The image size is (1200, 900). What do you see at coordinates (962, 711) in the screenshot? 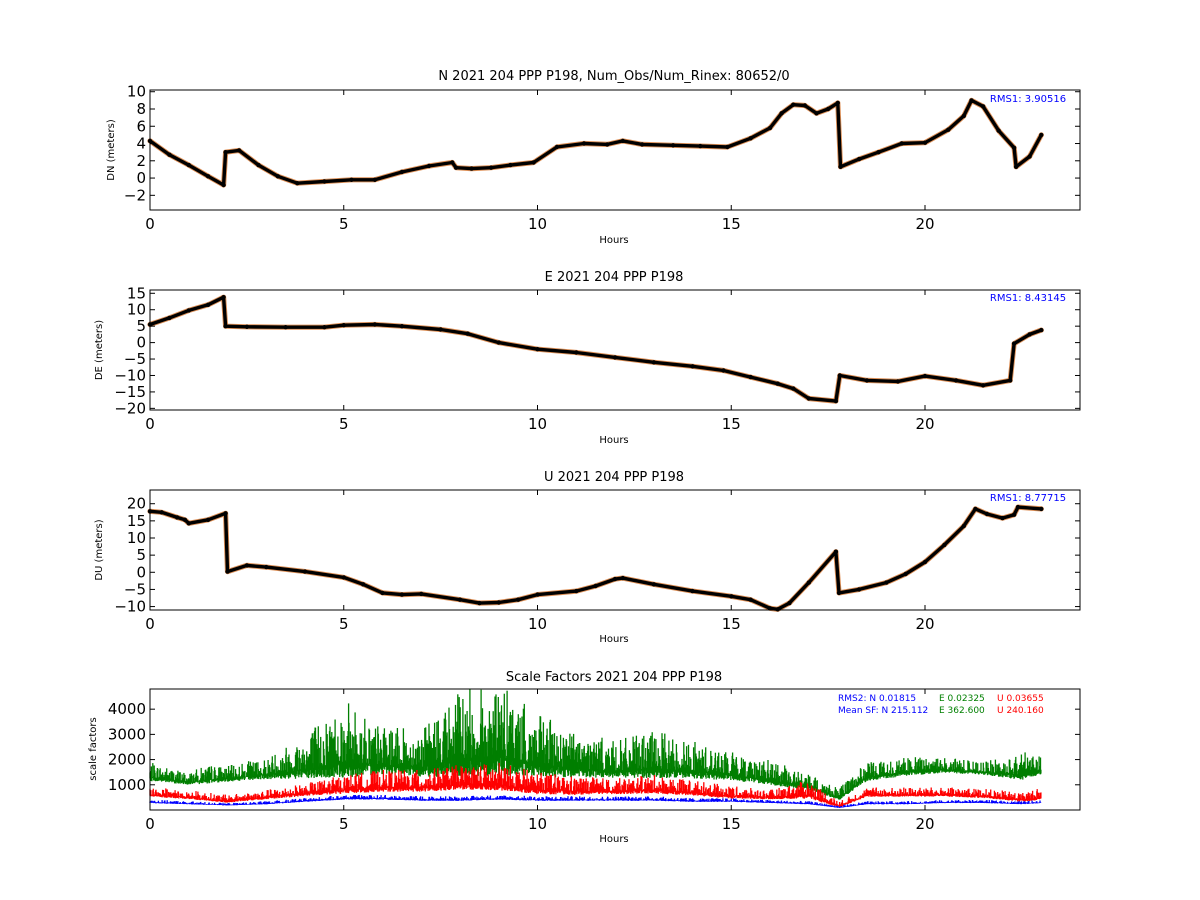
I see `panel-sf-mean-e: E 362.600` at bounding box center [962, 711].